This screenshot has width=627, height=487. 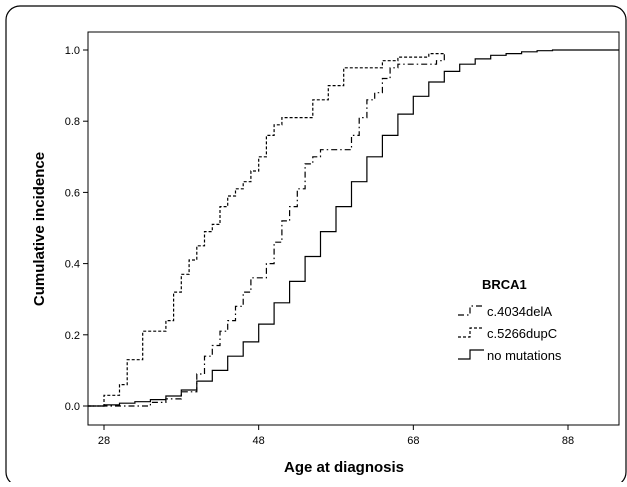 I want to click on y-axis-title: Cumulative incidence, so click(x=39, y=229).